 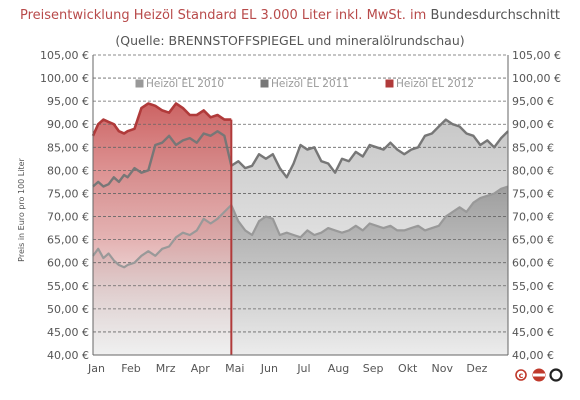 I want to click on y-tick-label-right: 60,00 €, so click(x=533, y=263).